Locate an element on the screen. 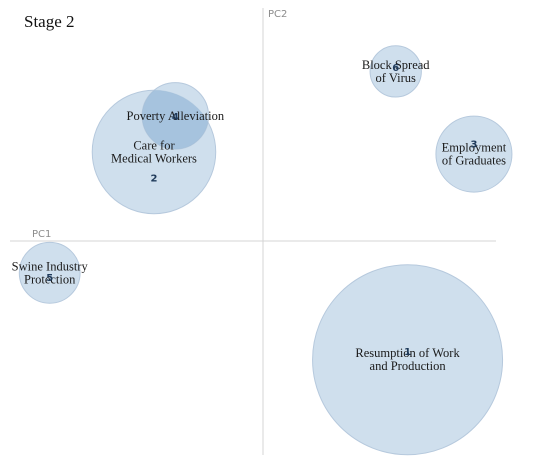  bubble-number-2: 2 is located at coordinates (153, 178).